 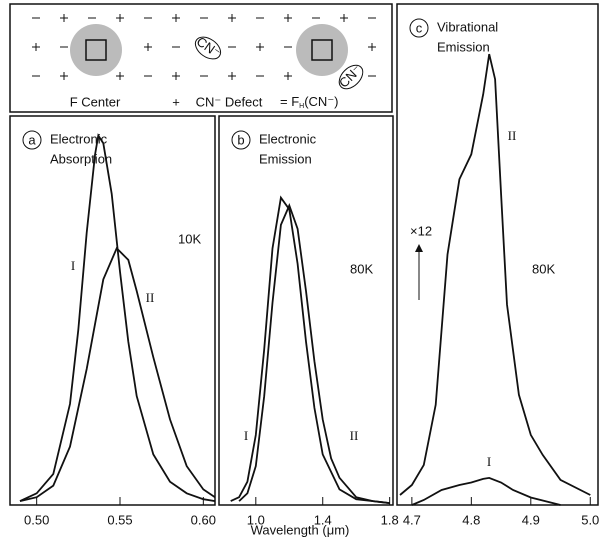 I want to click on scale-note: ×12, so click(x=421, y=230).